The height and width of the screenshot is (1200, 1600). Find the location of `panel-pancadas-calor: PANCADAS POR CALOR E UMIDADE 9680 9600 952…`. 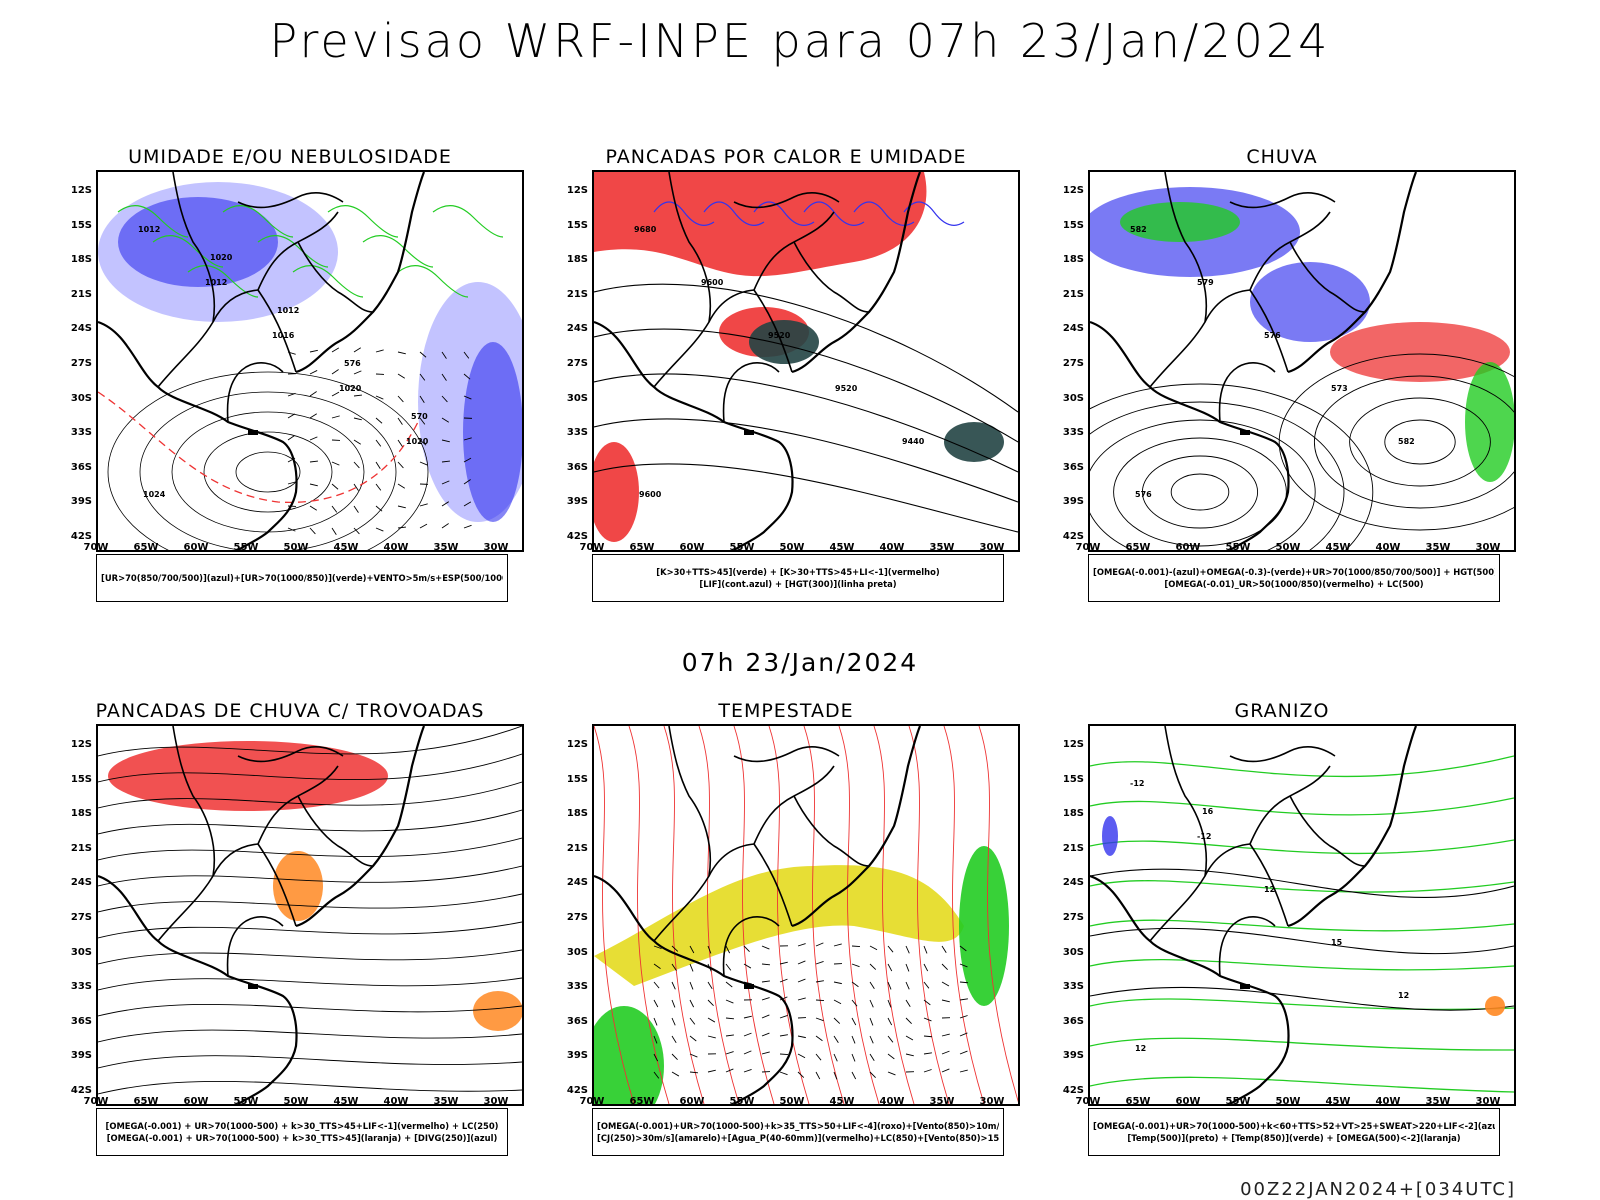

panel-pancadas-calor: PANCADAS POR CALOR E UMIDADE 9680 9600 952… is located at coordinates (786, 386).